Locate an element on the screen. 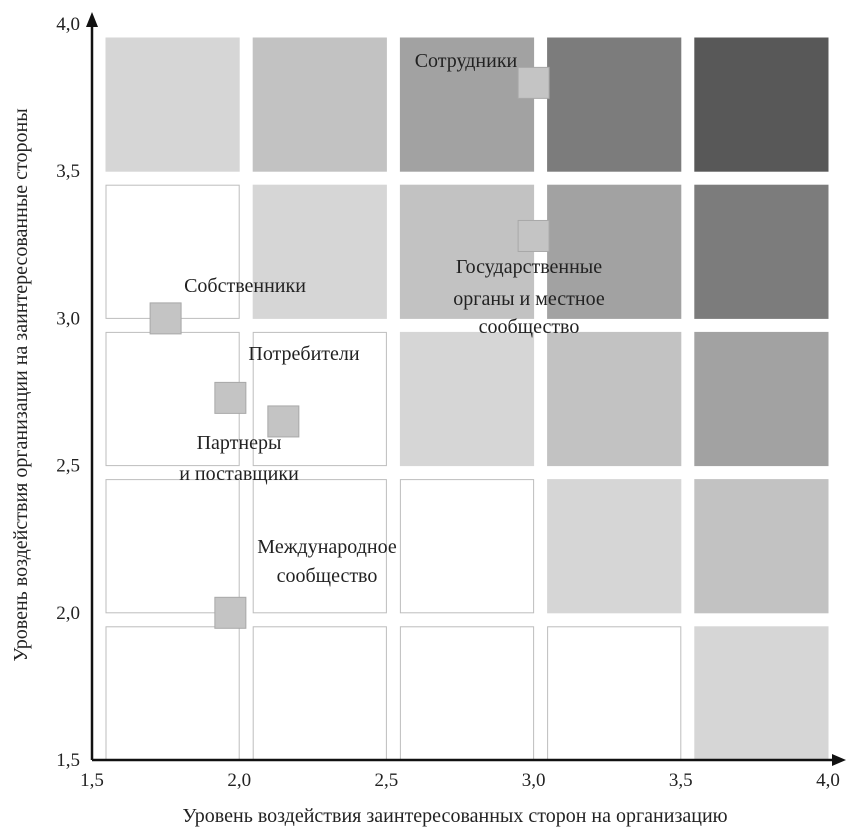 This screenshot has width=846, height=829. y-tick-labels: 1,5 2,0 2,5 3,0 3,5 4,0 is located at coordinates (68, 392).